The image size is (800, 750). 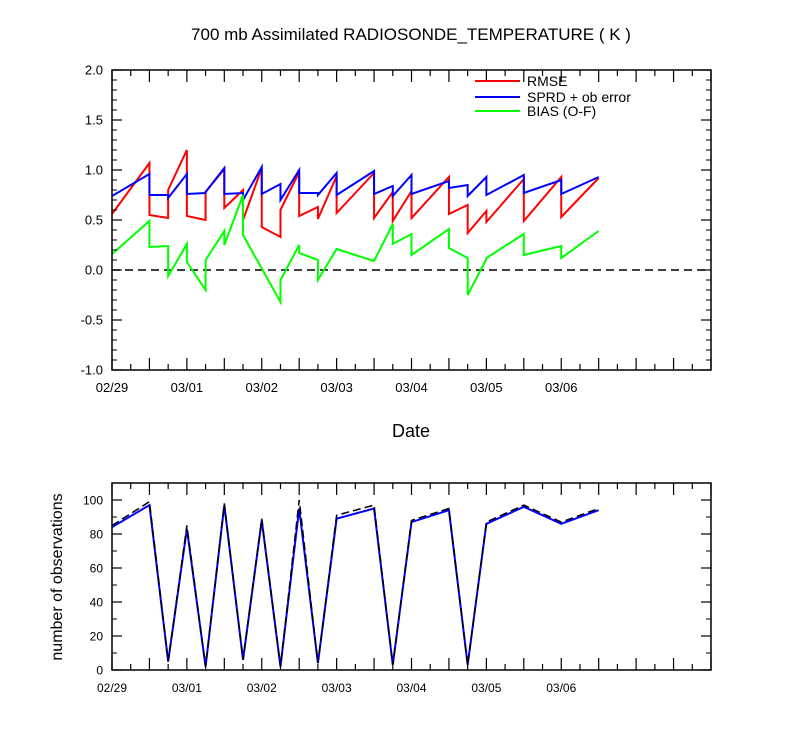 What do you see at coordinates (112, 387) in the screenshot?
I see `top-x-tick-label: 02/29` at bounding box center [112, 387].